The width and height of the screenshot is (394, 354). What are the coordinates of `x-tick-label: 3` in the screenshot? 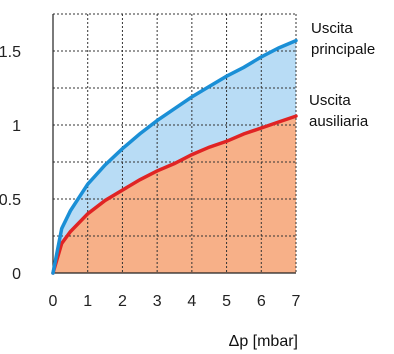 It's located at (157, 301).